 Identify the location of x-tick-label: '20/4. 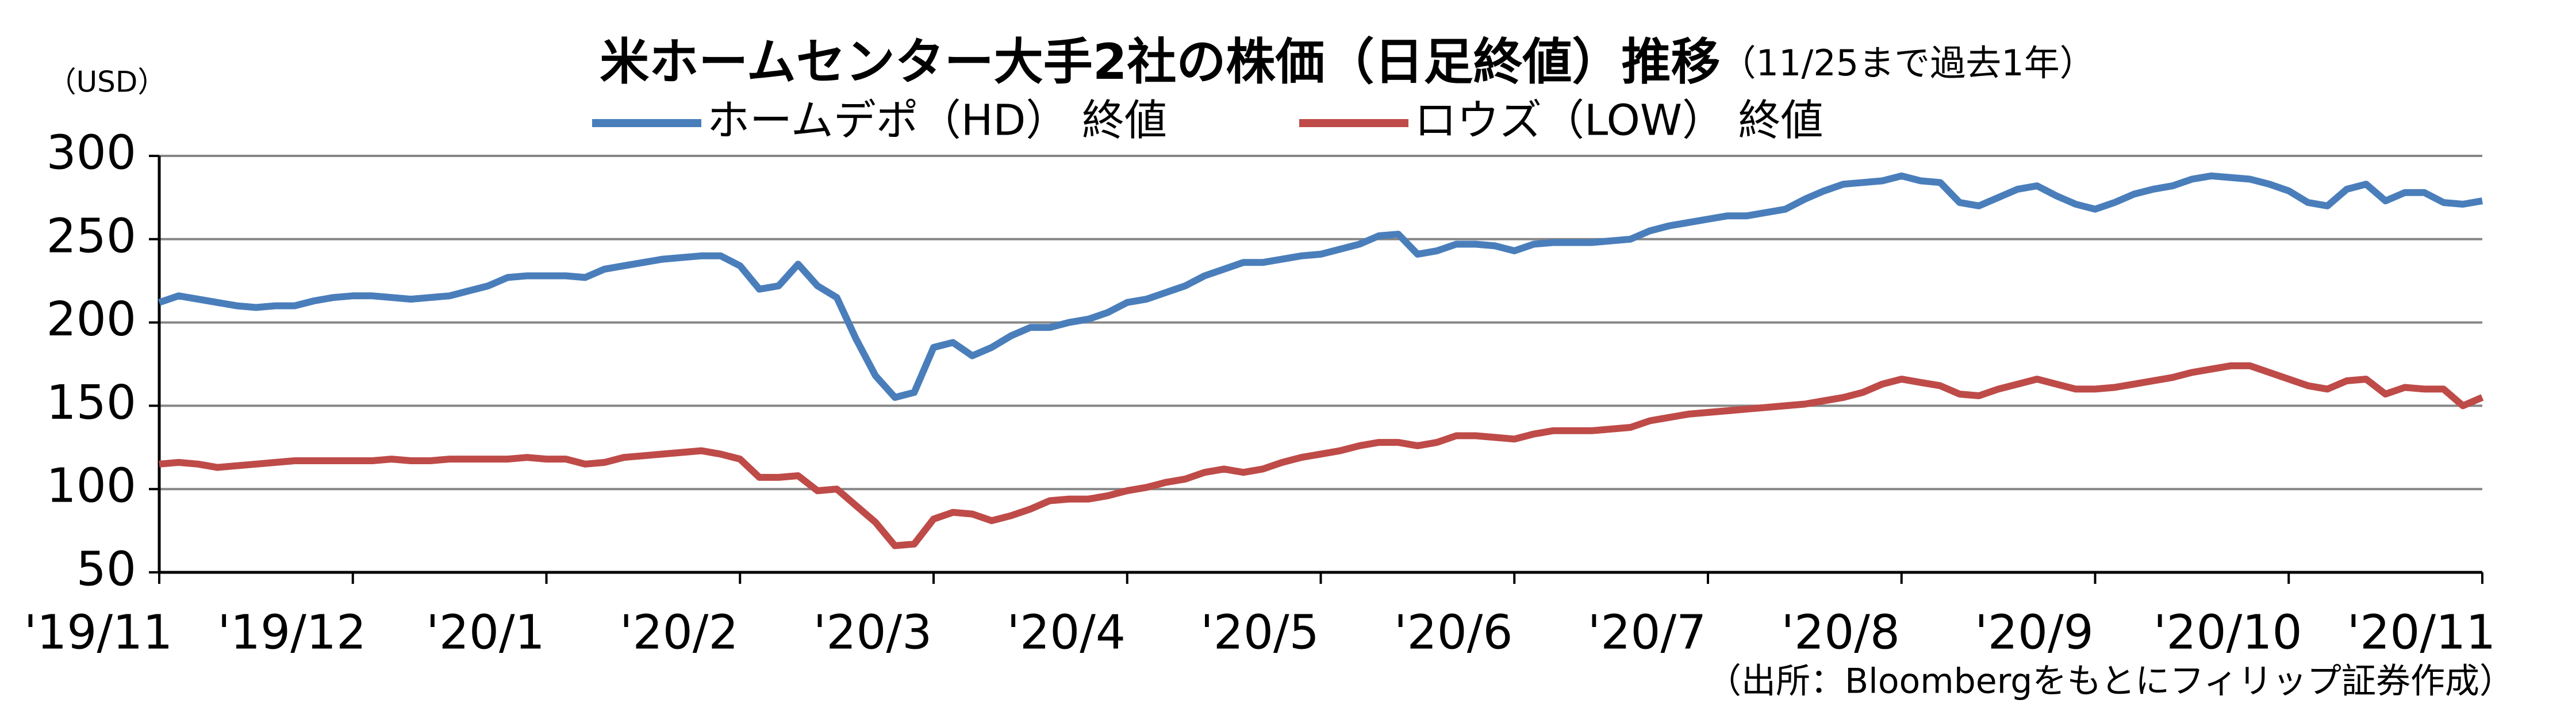
(1066, 632).